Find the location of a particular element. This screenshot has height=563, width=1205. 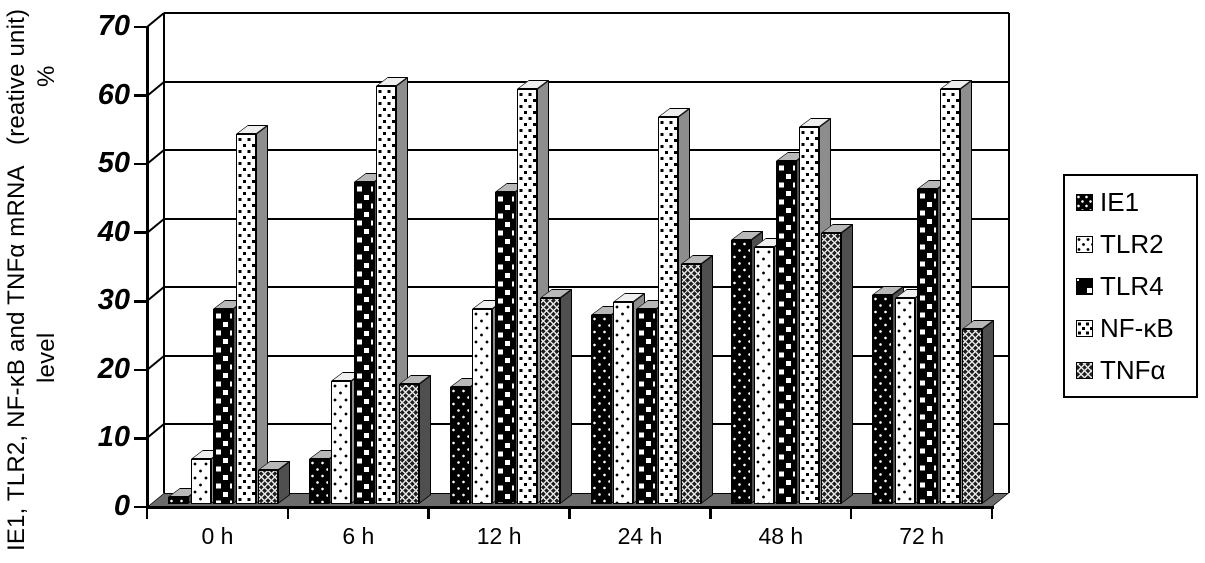

legend-item-tlr4: TLR4 is located at coordinates (1132, 286).